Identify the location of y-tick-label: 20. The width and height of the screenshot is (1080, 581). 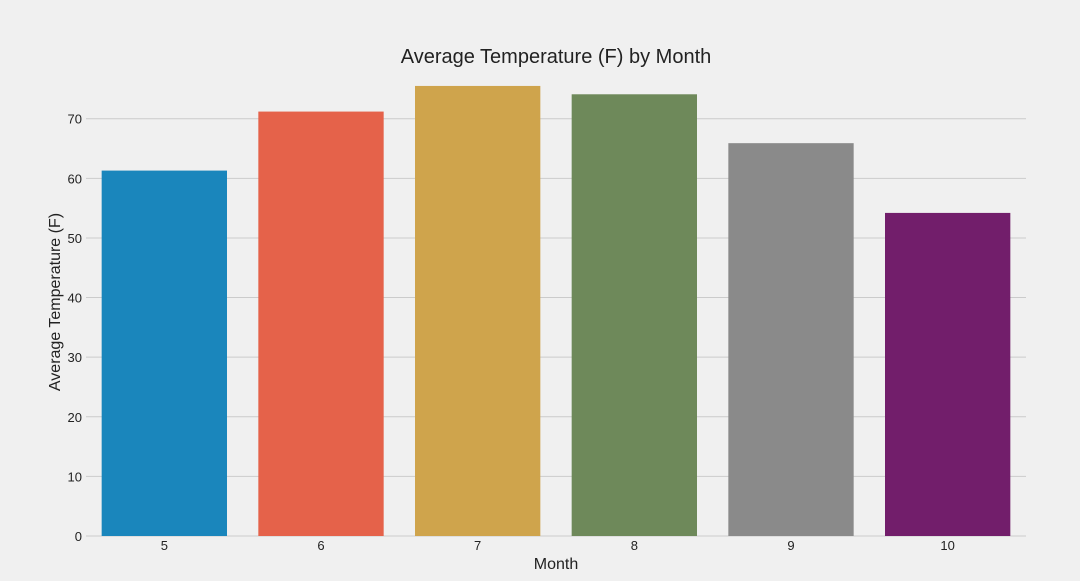
(75, 417).